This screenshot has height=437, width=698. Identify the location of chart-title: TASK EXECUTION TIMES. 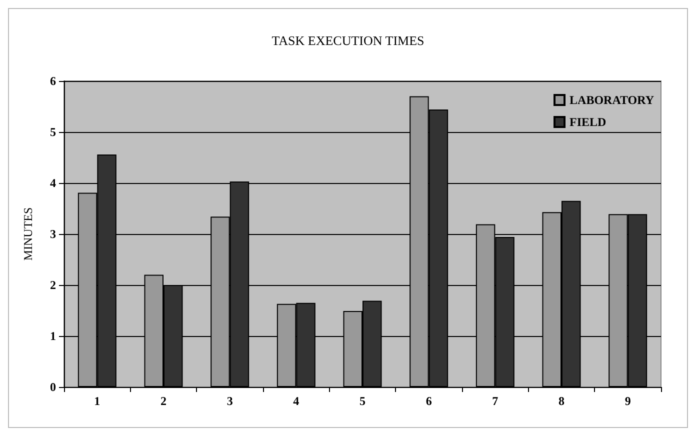
(348, 40).